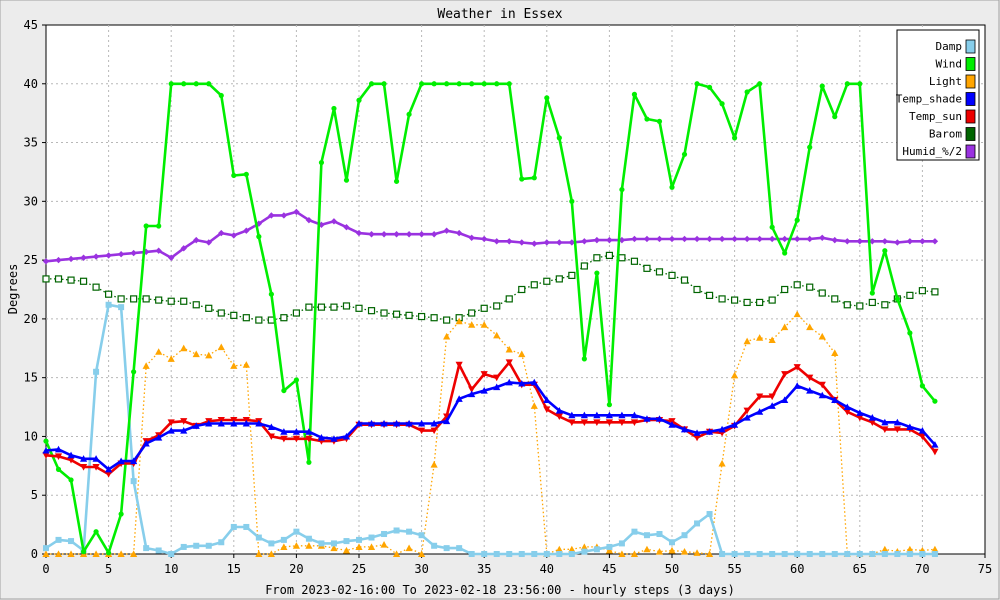 This screenshot has width=1000, height=600. What do you see at coordinates (484, 569) in the screenshot?
I see `x-tick-label: 35` at bounding box center [484, 569].